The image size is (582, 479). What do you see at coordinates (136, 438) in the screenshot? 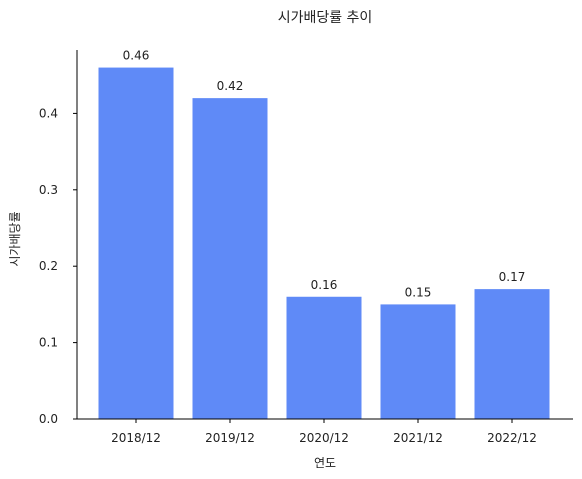
I see `x-tick-label-2018-12: 2018/12` at bounding box center [136, 438].